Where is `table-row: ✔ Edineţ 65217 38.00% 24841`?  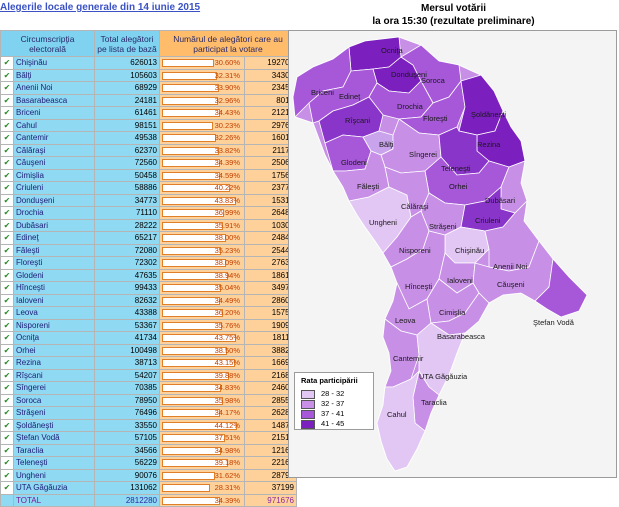
table-row: ✔ Edineţ 65217 38.00% 24841 is located at coordinates (148, 238).